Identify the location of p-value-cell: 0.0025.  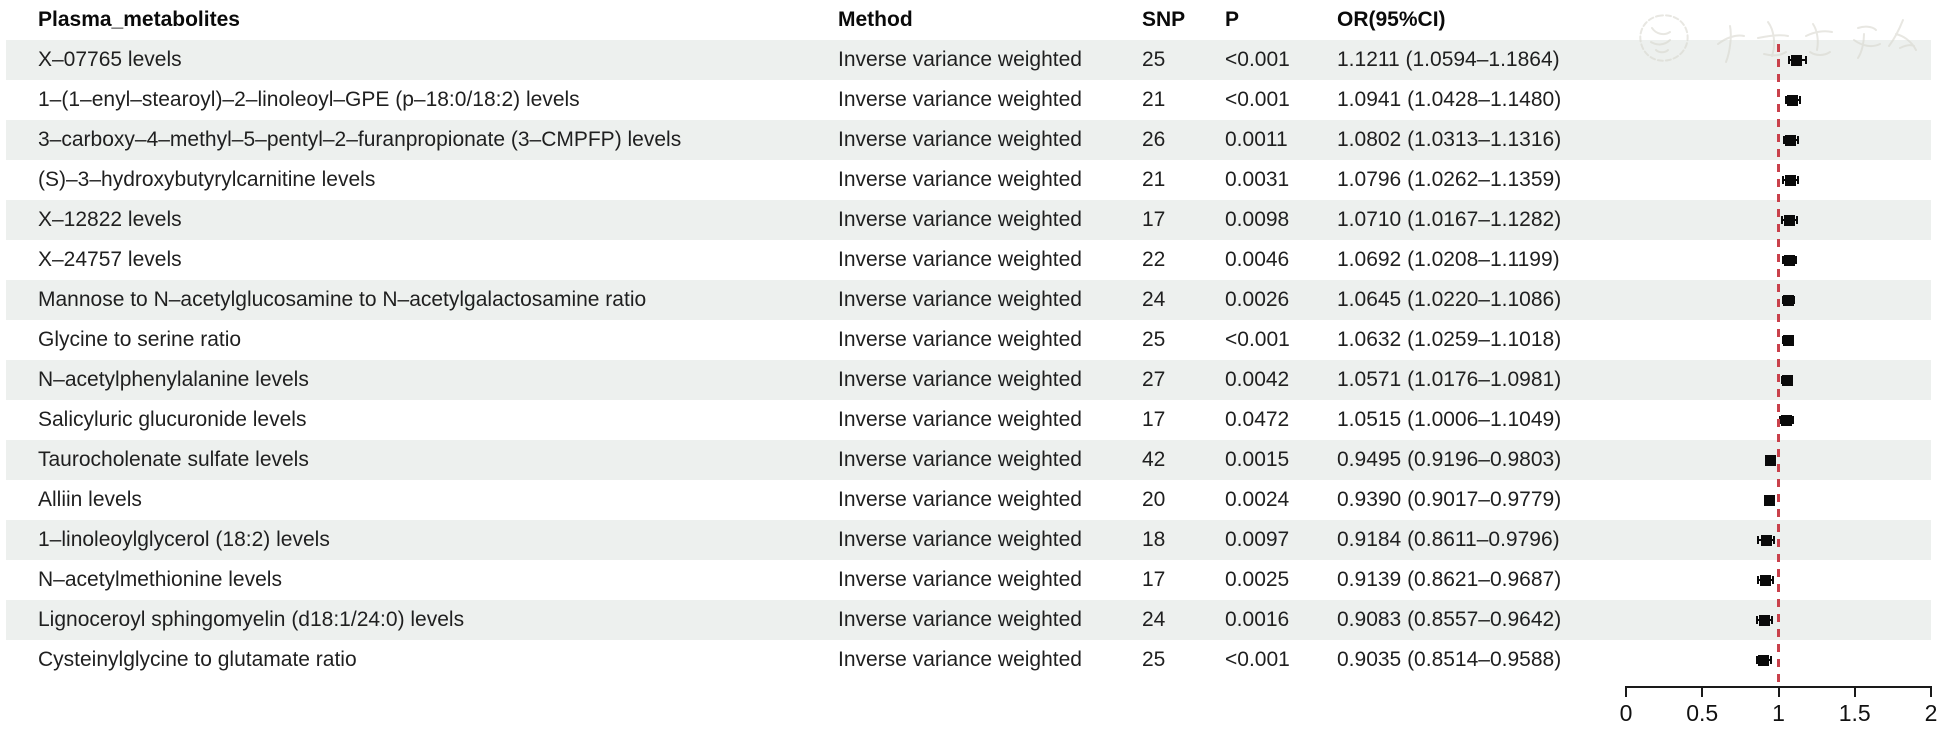
(1257, 579).